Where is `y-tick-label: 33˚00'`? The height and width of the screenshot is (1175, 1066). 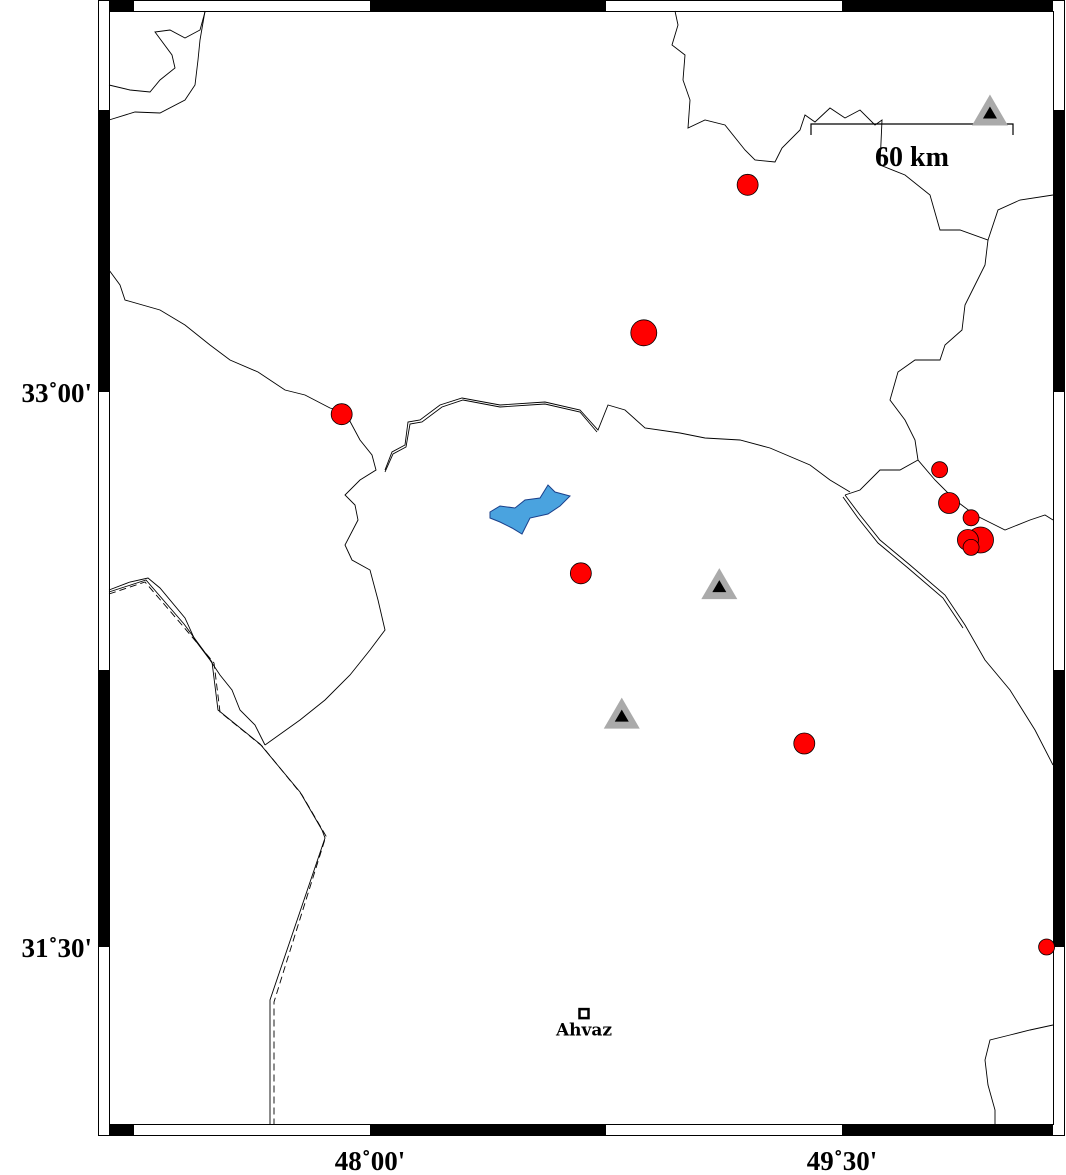 y-tick-label: 33˚00' is located at coordinates (57, 393).